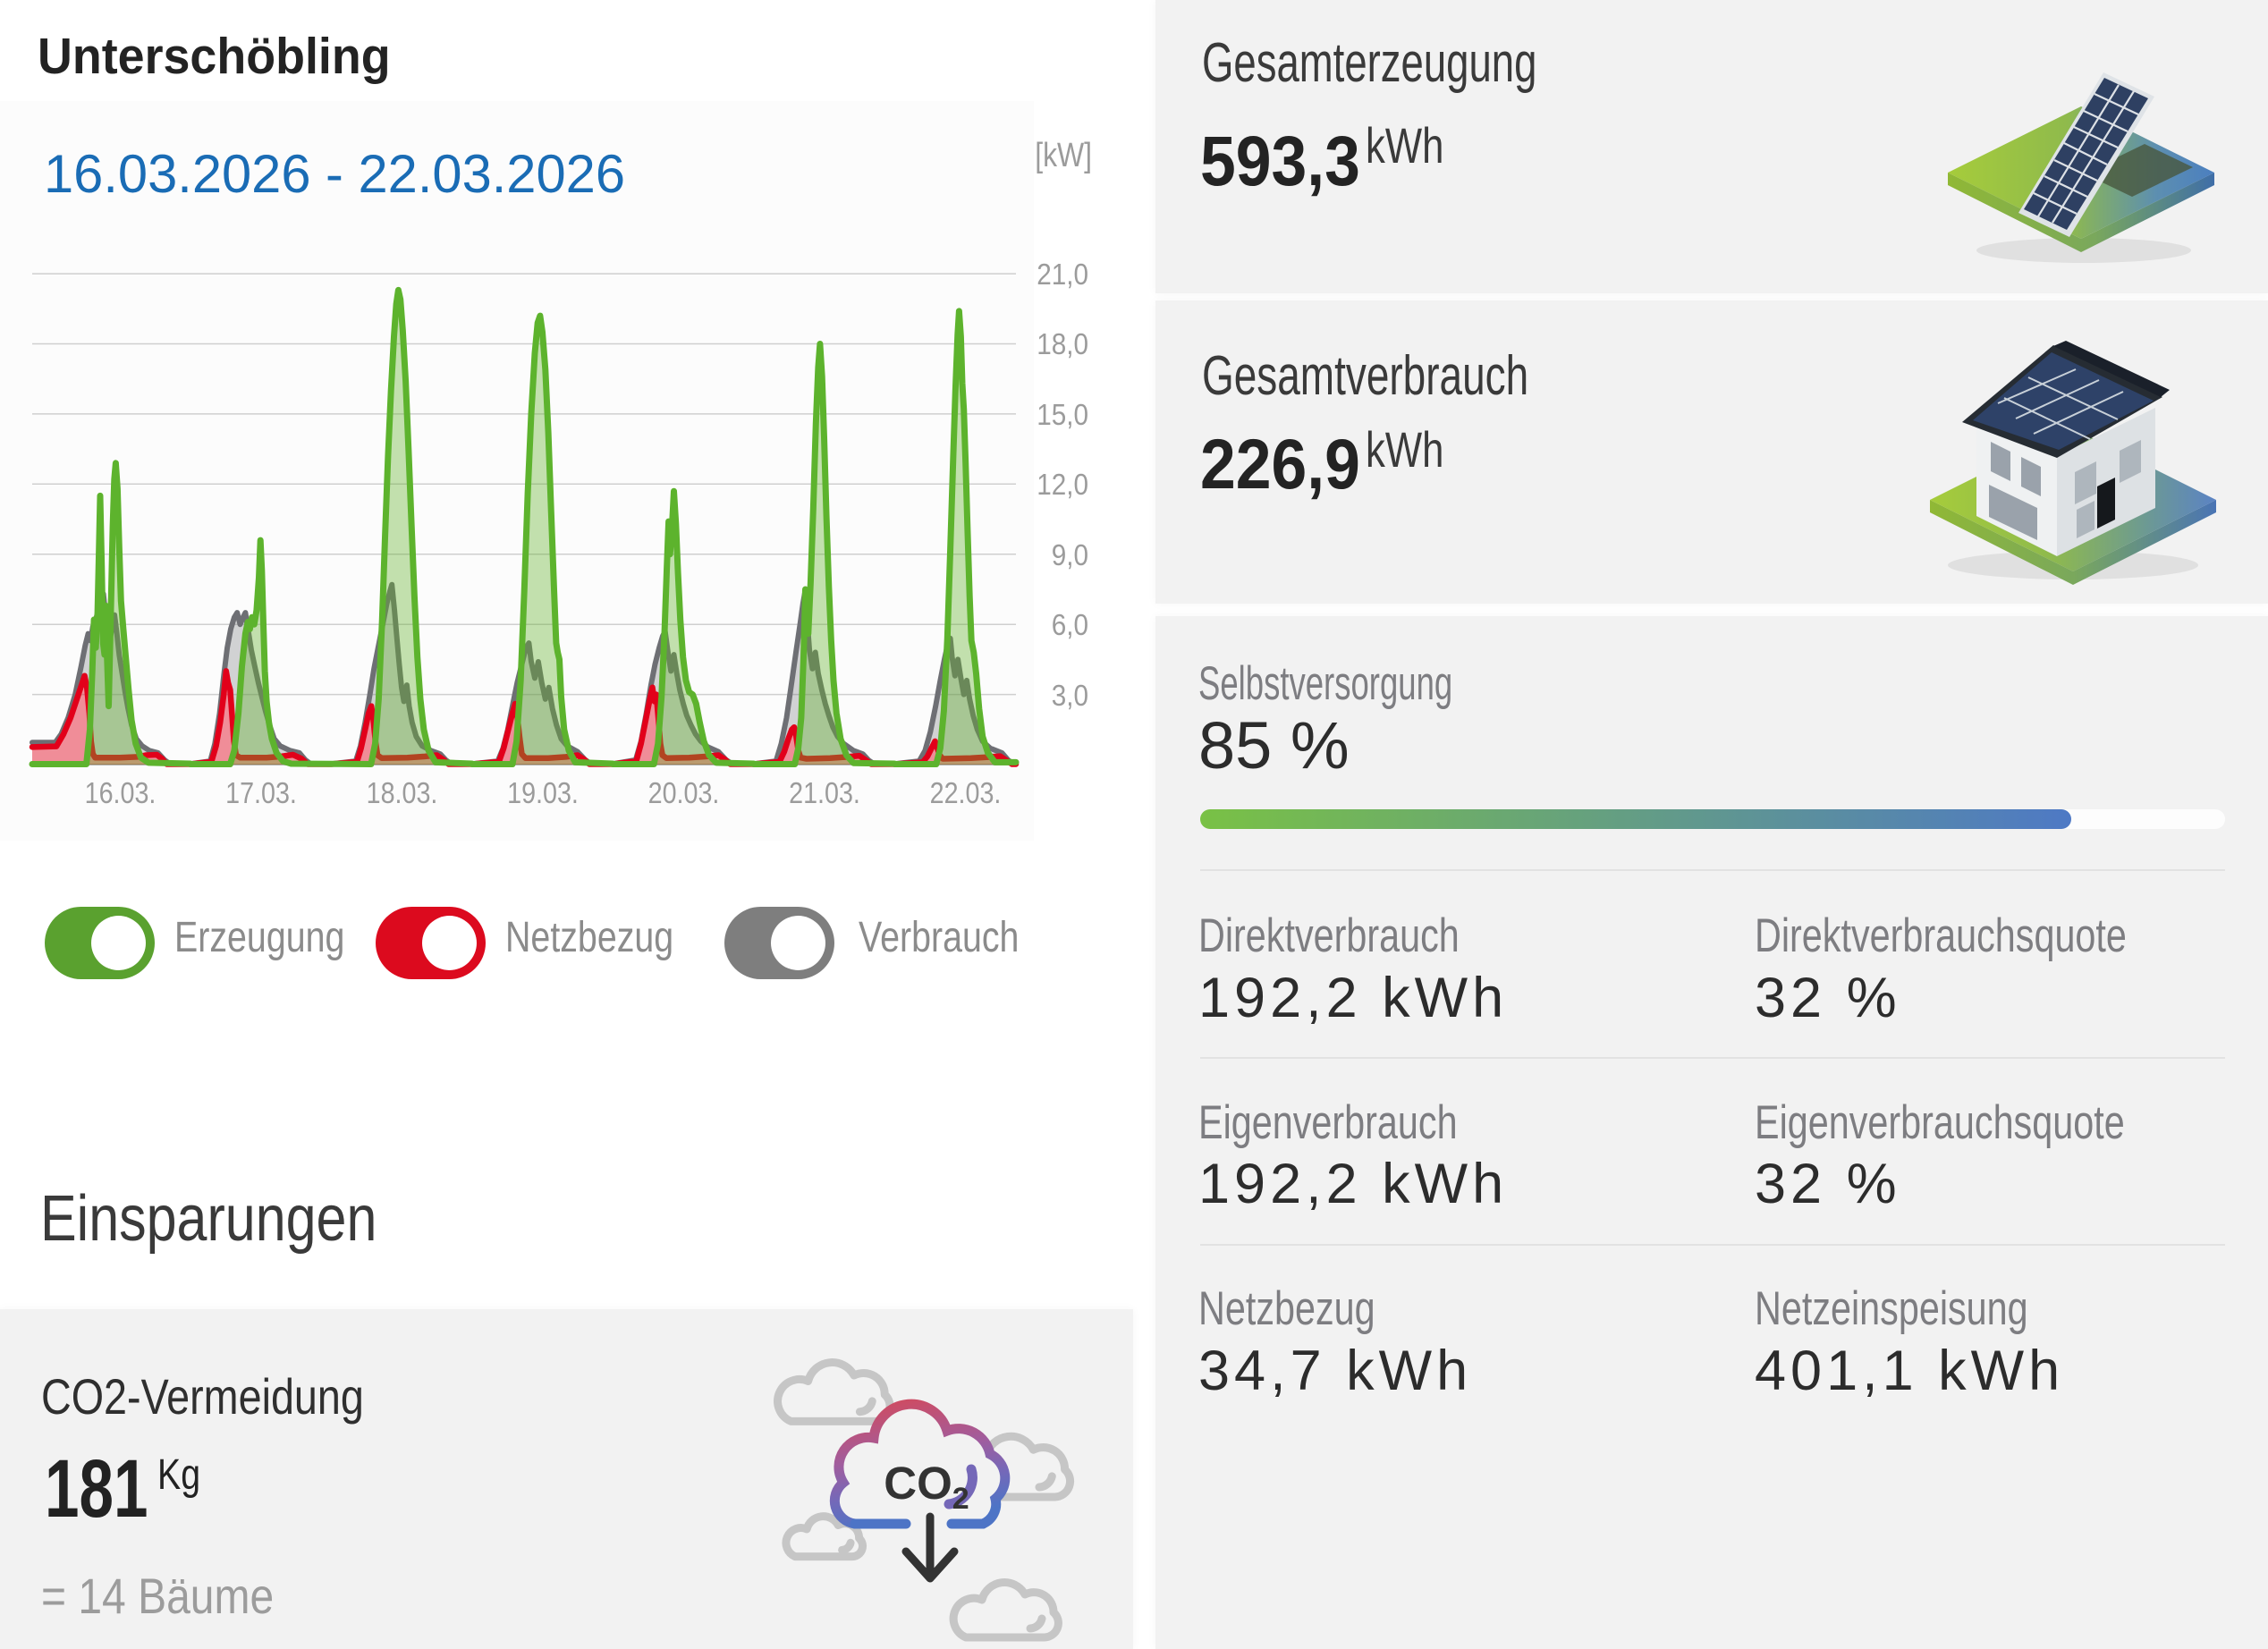  What do you see at coordinates (1070, 696) in the screenshot?
I see `svg-text: 3,0` at bounding box center [1070, 696].